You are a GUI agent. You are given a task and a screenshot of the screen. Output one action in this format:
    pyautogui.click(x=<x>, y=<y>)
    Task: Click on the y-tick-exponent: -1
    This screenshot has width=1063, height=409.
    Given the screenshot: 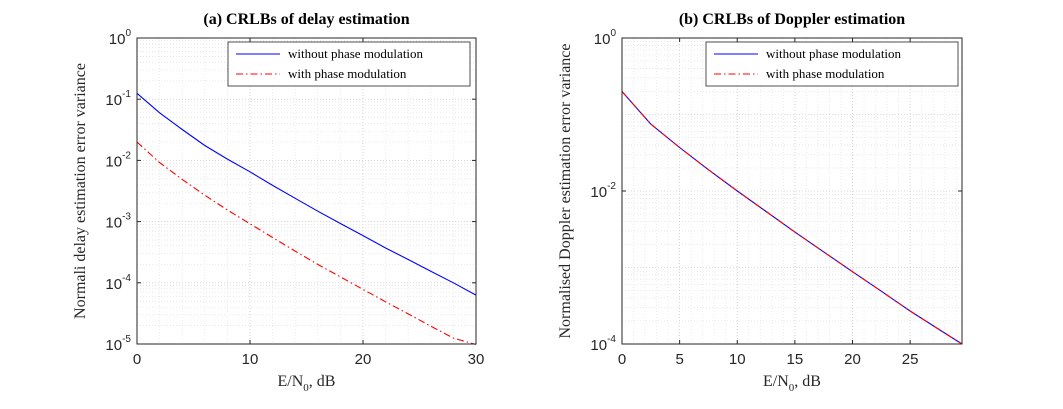 What is the action you would take?
    pyautogui.click(x=126, y=94)
    